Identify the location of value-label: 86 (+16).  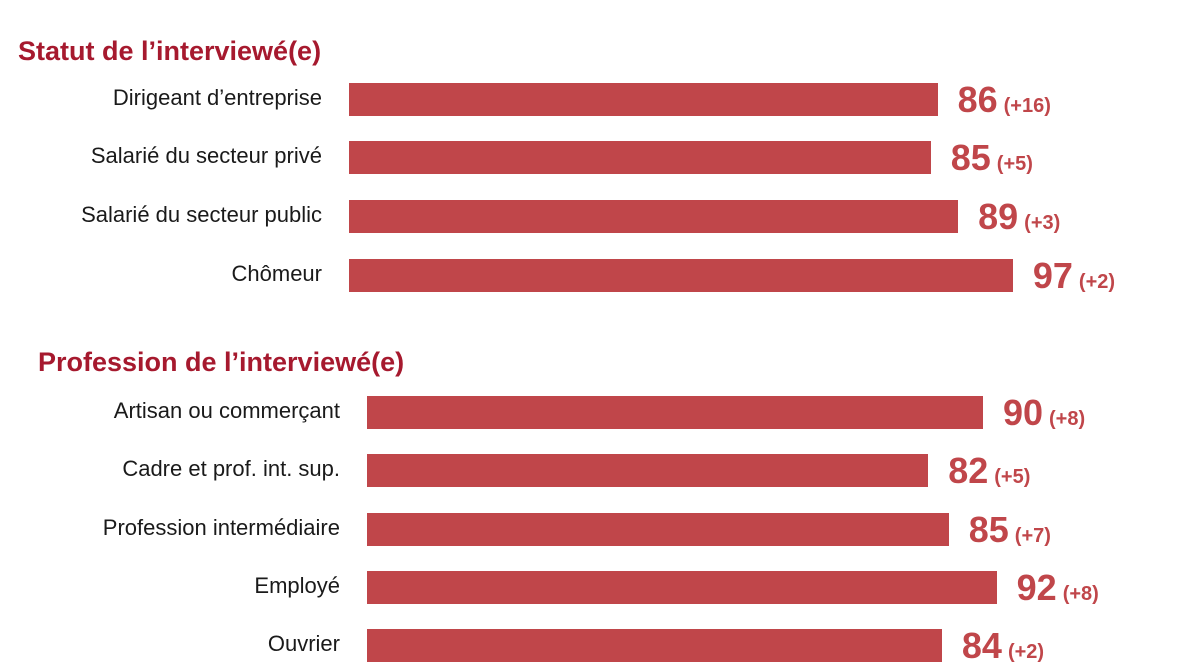
(1004, 100).